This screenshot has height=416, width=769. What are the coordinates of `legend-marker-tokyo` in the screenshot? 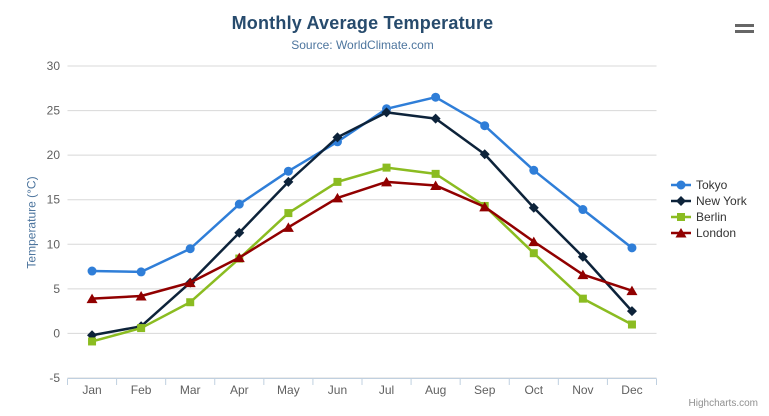 It's located at (681, 185).